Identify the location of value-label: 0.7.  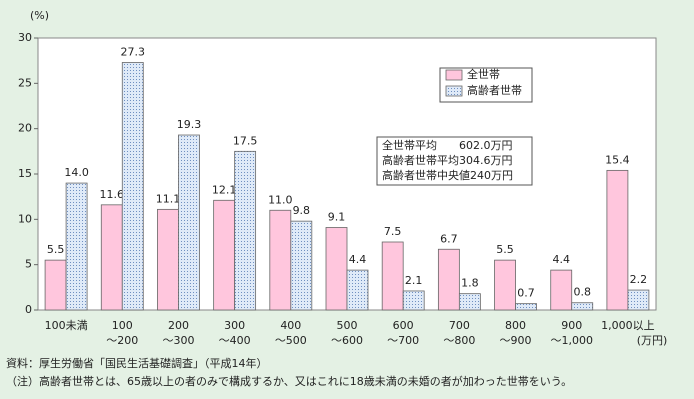
(526, 293).